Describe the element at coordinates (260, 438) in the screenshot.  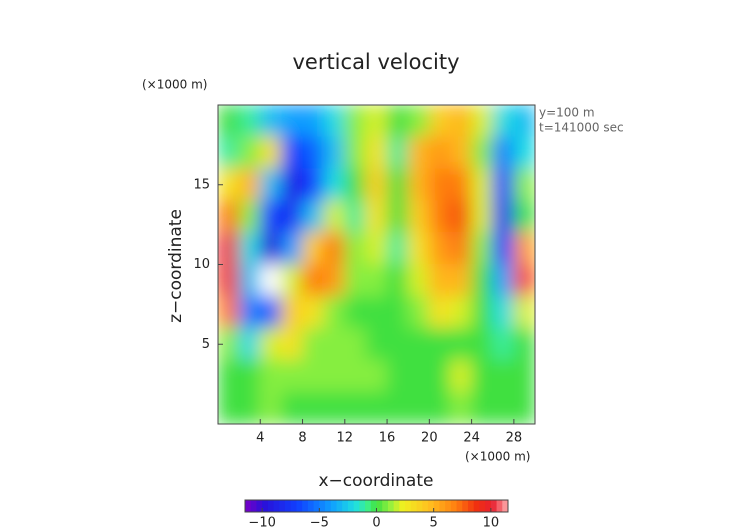
I see `x-tick-label: 4` at that location.